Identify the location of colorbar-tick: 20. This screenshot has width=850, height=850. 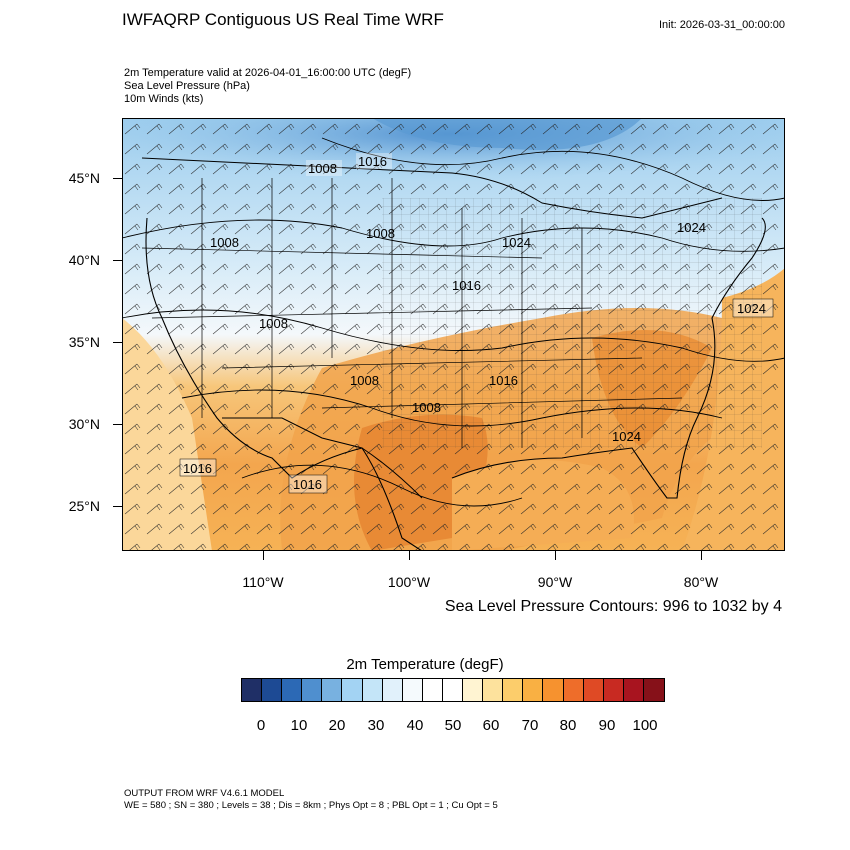
(337, 725).